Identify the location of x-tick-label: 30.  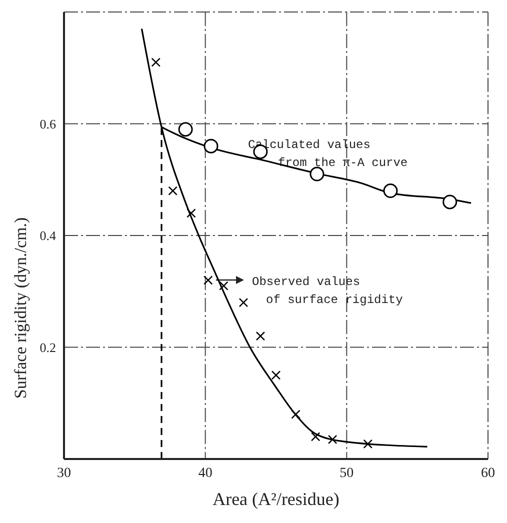
(64, 473).